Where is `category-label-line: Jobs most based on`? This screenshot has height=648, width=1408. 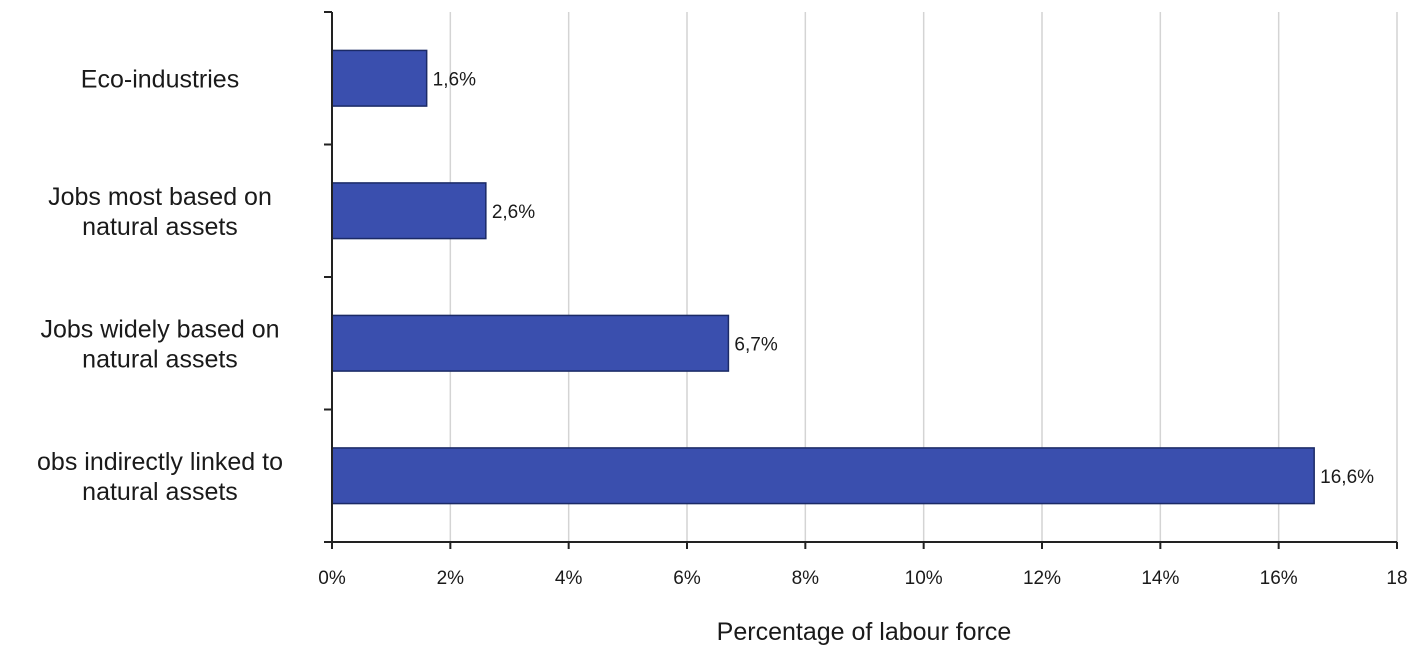
category-label-line: Jobs most based on is located at coordinates (160, 197).